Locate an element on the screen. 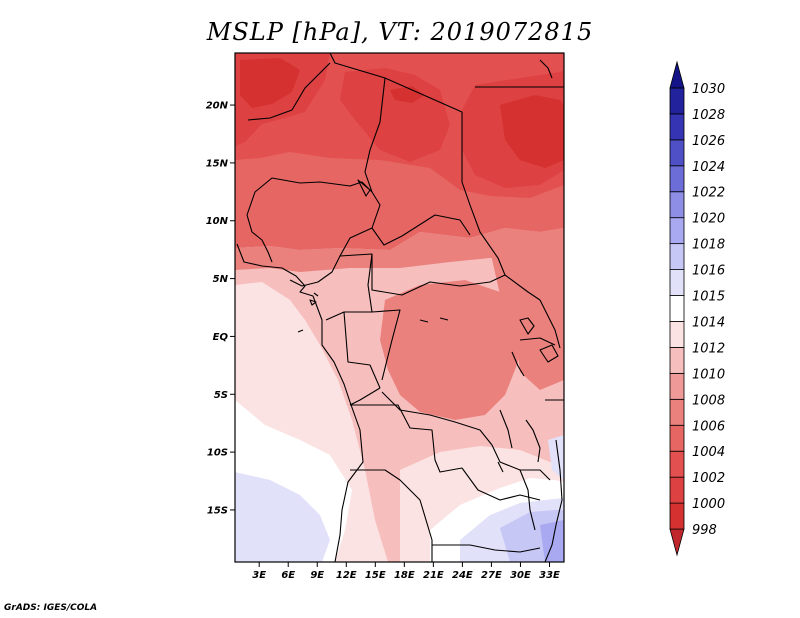 This screenshot has height=618, width=800. lat-tick-label: 5S is located at coordinates (221, 395).